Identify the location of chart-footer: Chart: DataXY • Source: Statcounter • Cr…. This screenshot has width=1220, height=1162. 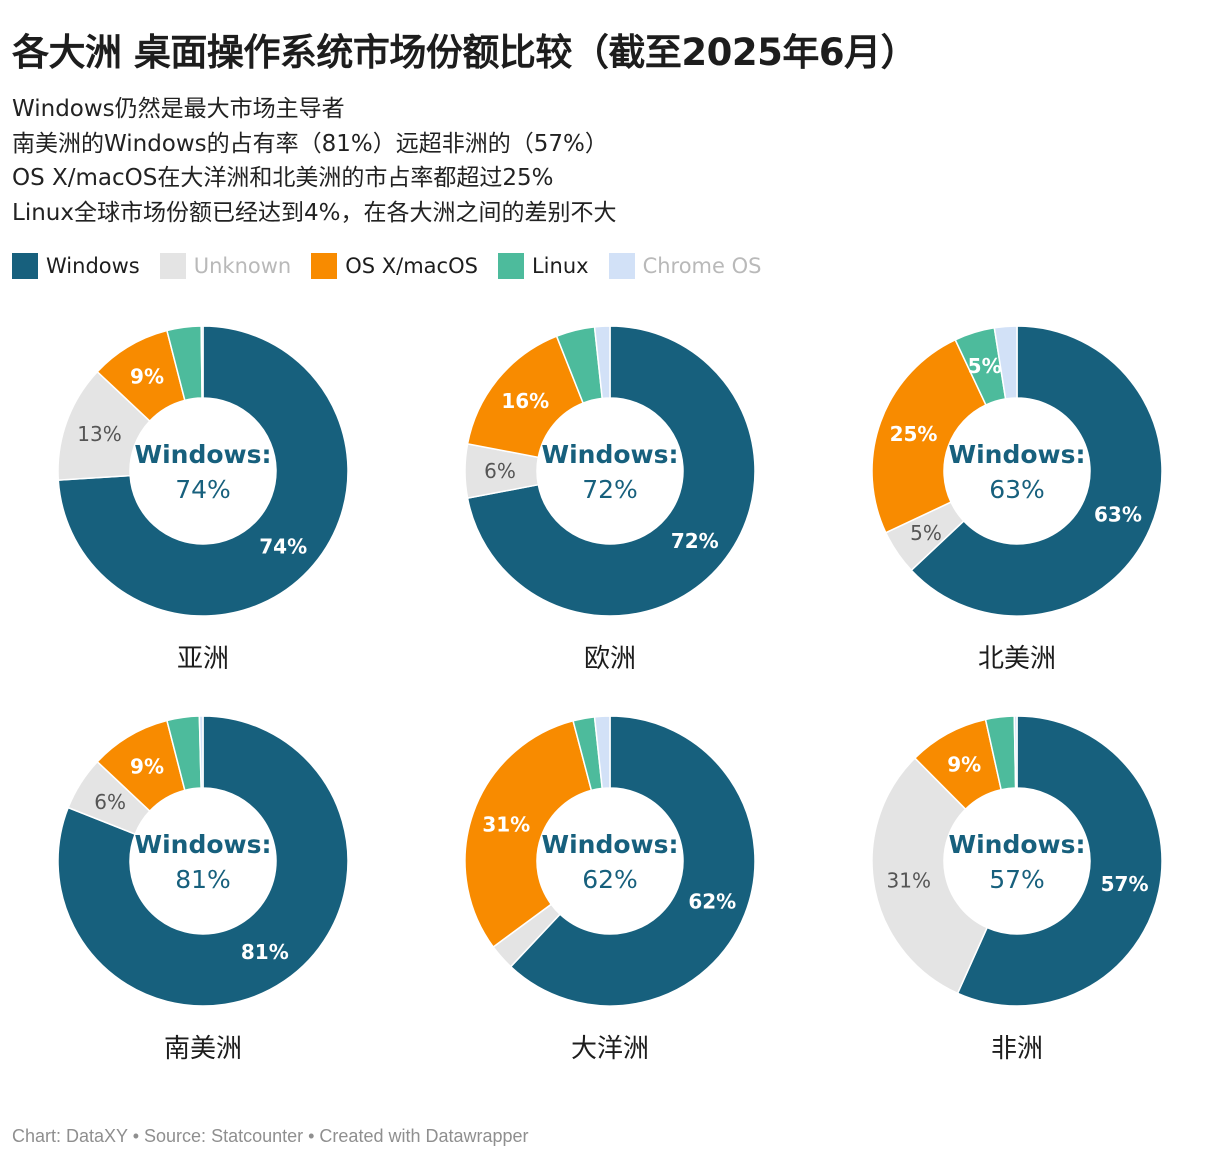
(270, 1136).